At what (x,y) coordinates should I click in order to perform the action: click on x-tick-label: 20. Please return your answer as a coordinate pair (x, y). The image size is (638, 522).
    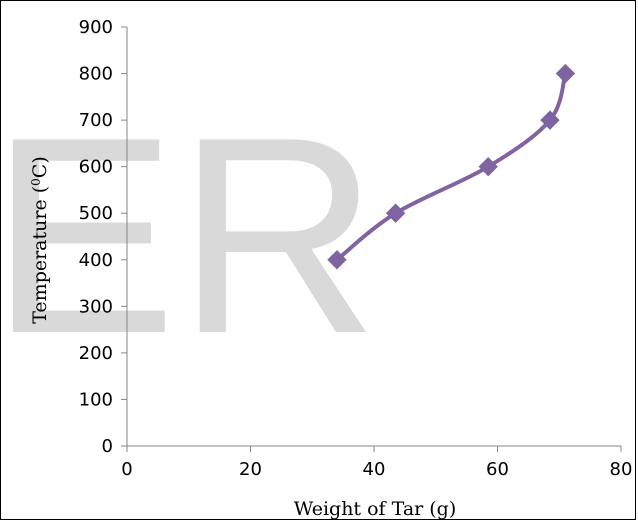
    Looking at the image, I should click on (250, 469).